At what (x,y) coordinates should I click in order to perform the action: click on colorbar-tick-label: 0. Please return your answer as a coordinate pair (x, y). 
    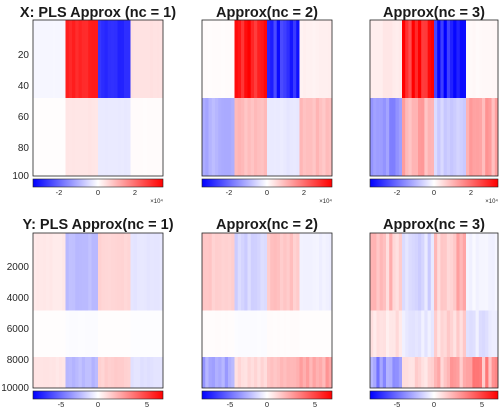
    Looking at the image, I should click on (98, 192).